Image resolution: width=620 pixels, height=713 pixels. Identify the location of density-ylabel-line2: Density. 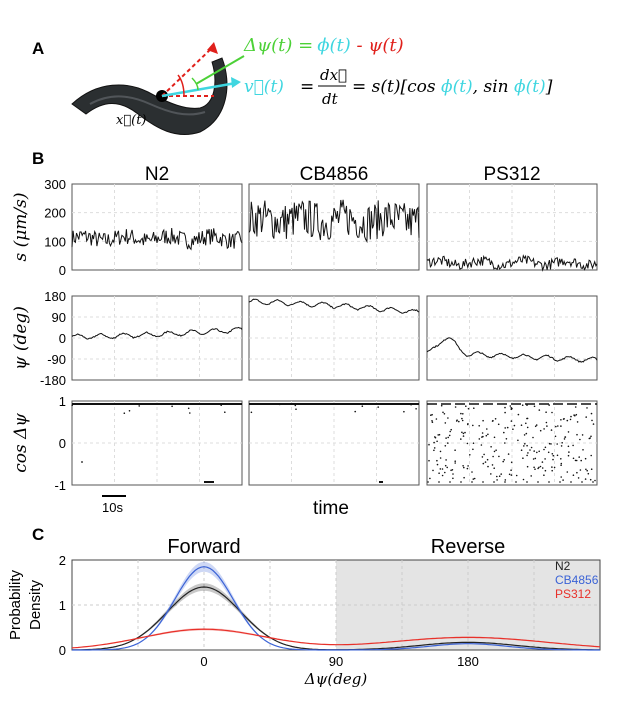
(35, 604).